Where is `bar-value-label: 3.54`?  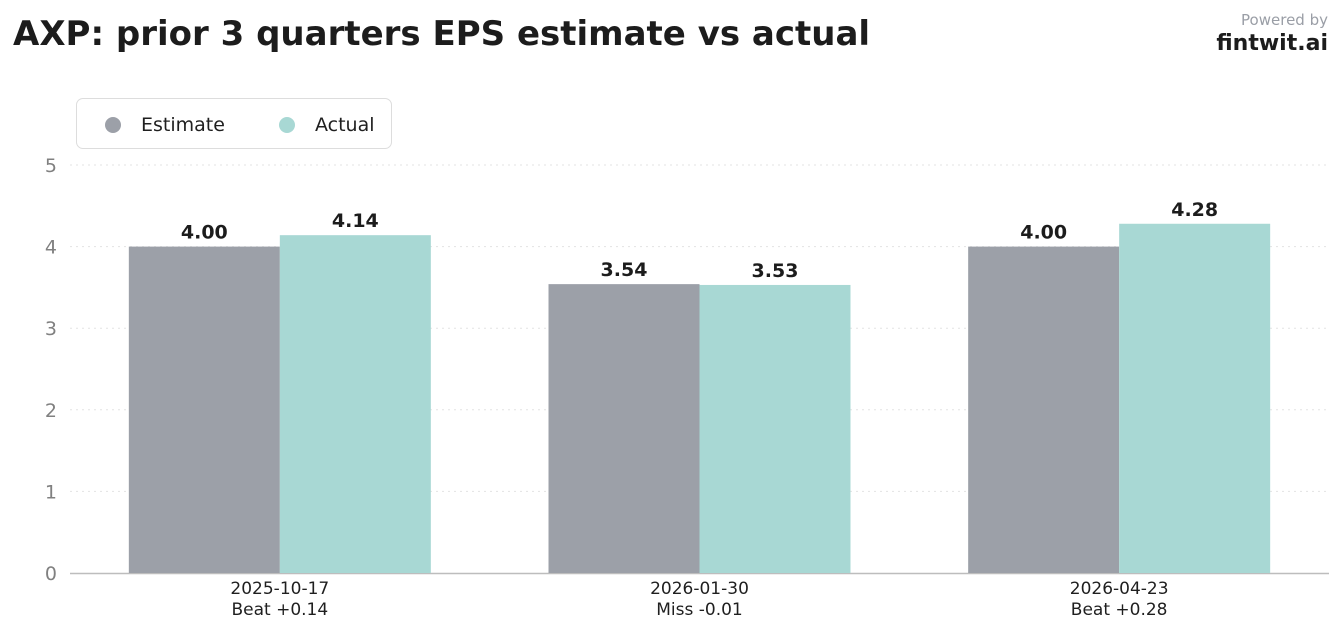
bar-value-label: 3.54 is located at coordinates (624, 270).